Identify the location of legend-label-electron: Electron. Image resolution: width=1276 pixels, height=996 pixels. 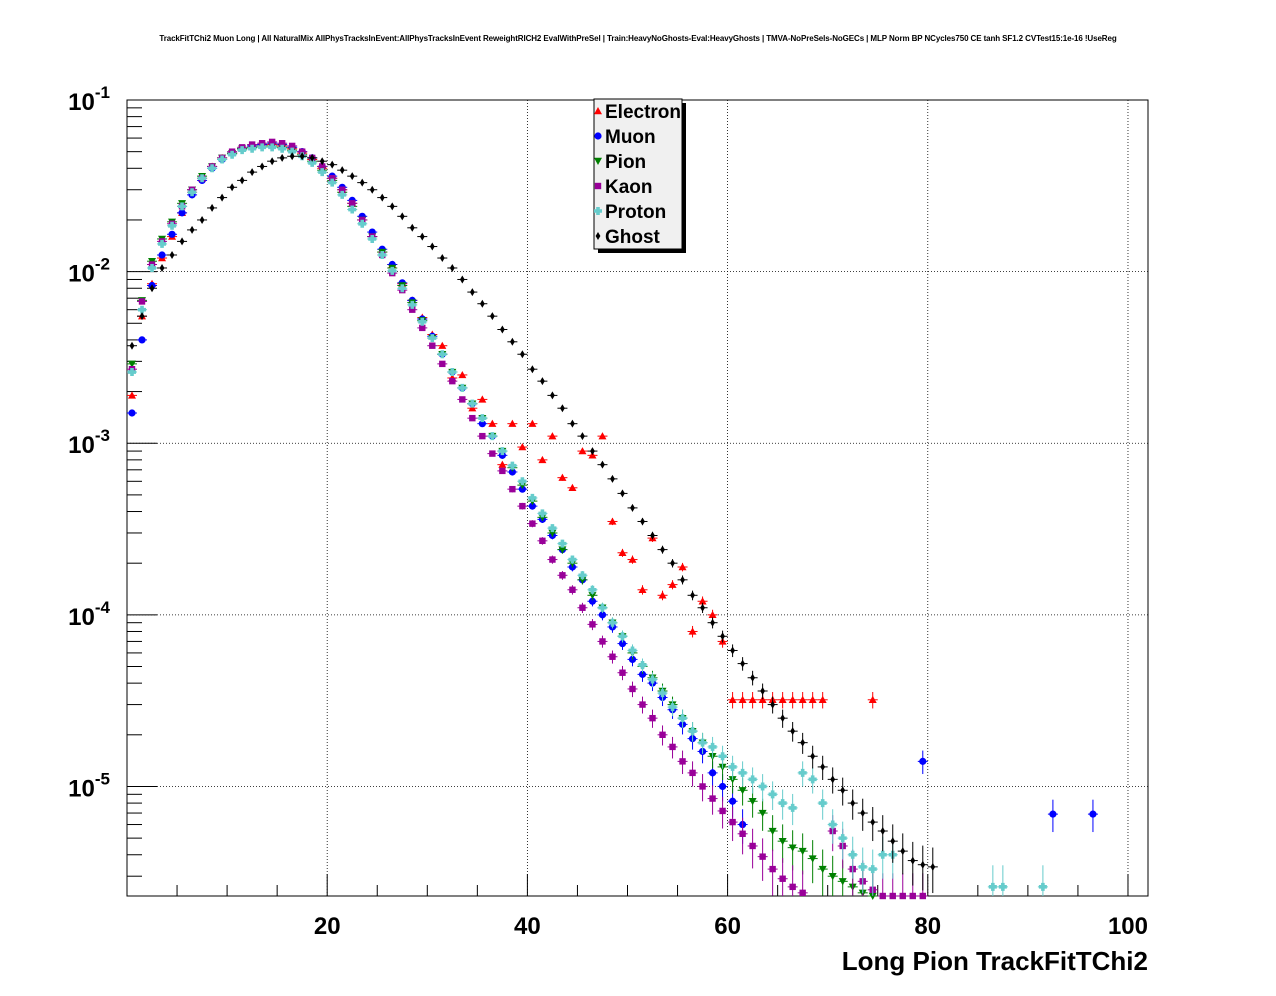
(643, 112).